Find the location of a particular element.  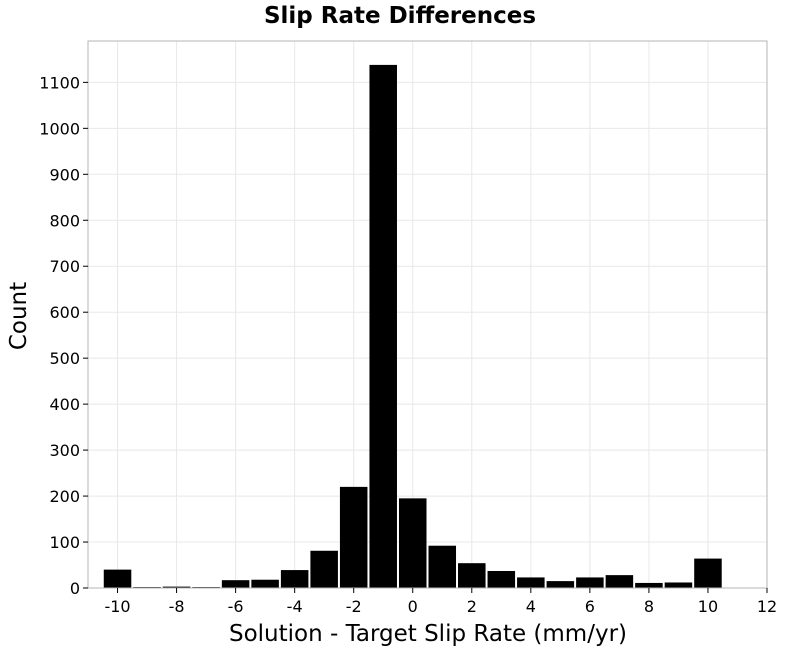

y-axis-ticks: 0 100 200 300 400 500 600 700 800 900 1000 1100 is located at coordinates (63, 335).